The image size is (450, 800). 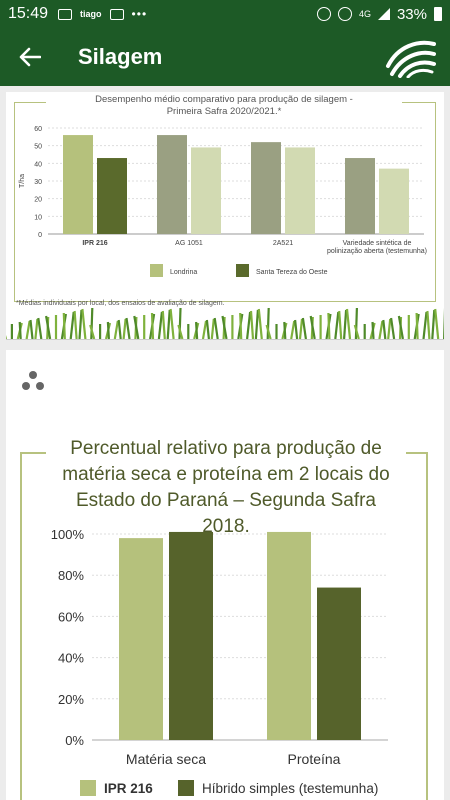 What do you see at coordinates (116, 14) in the screenshot?
I see `gmail-notification-icon` at bounding box center [116, 14].